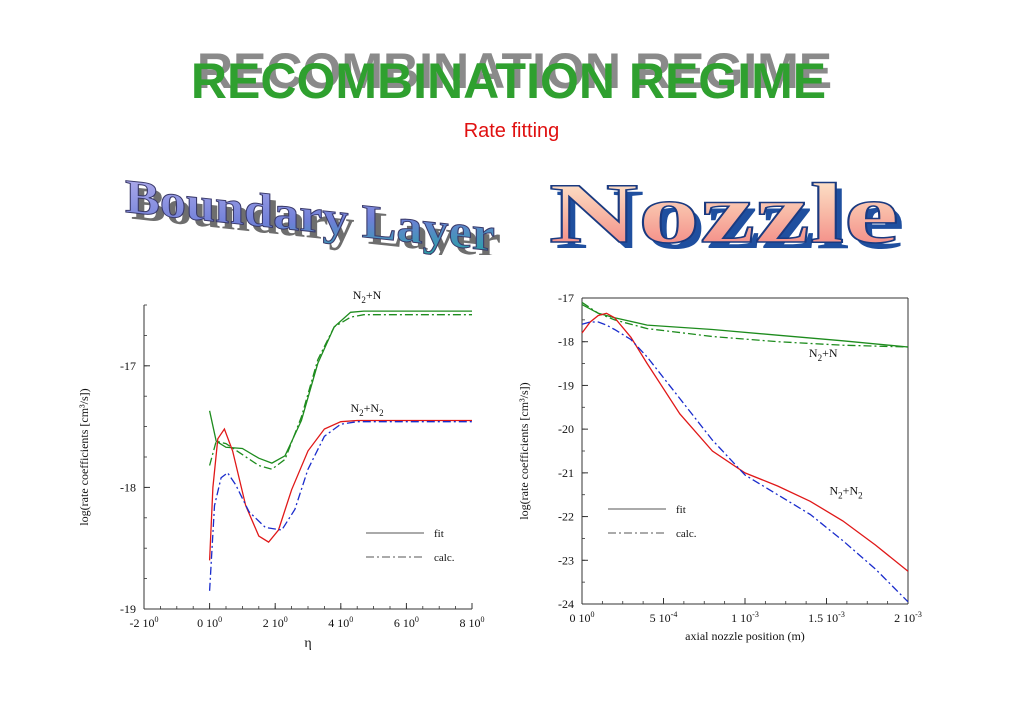 The width and height of the screenshot is (1023, 708). Describe the element at coordinates (745, 617) in the screenshot. I see `x-tick-label: 1 10-3` at that location.